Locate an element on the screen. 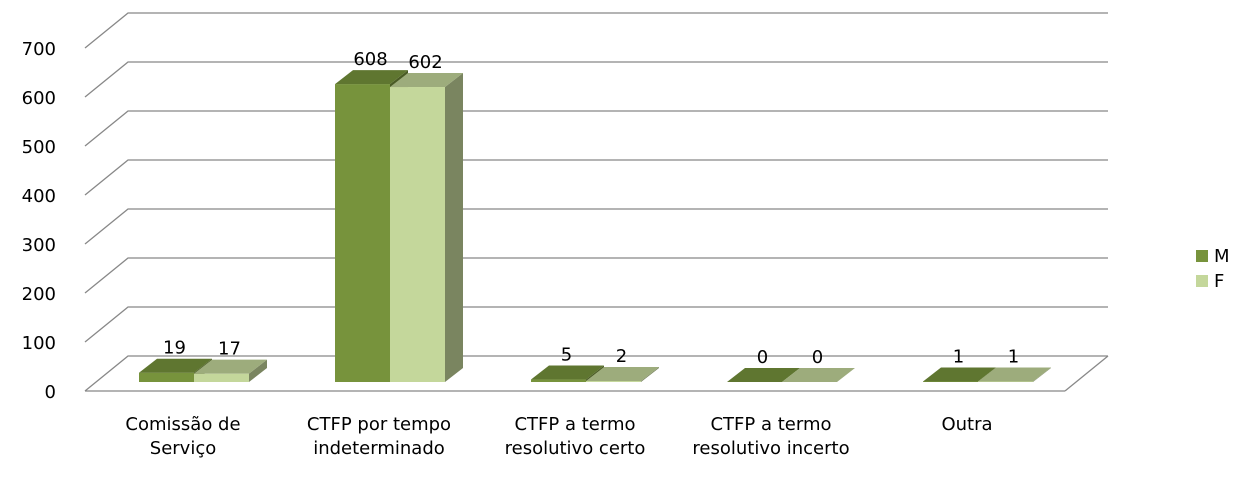 Image resolution: width=1239 pixels, height=500 pixels. value-label: 5 is located at coordinates (566, 355).